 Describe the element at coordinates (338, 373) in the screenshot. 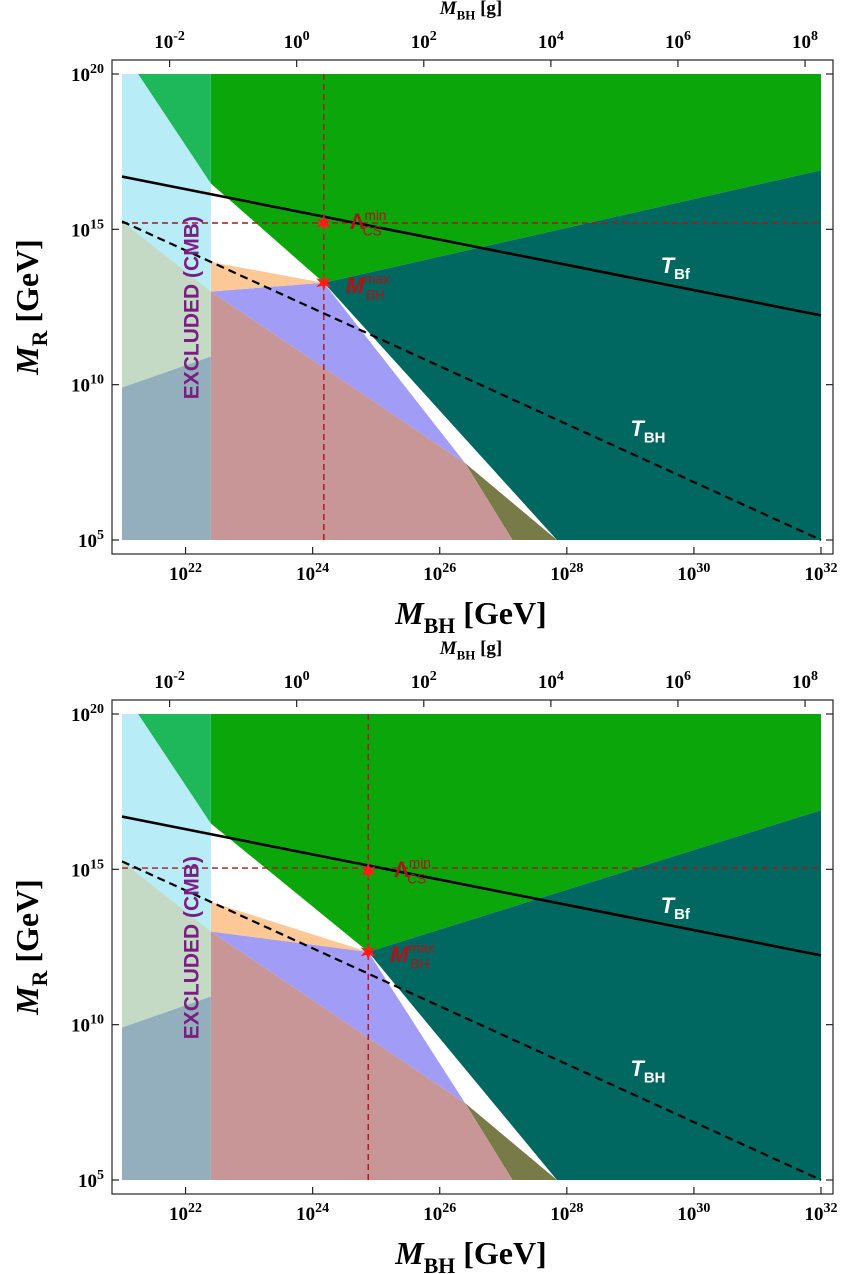

I see `region-violet` at that location.